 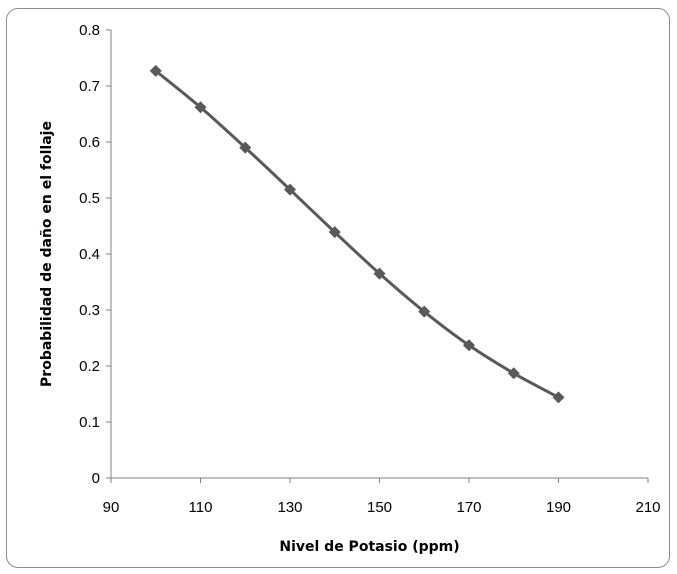 I want to click on y-tick-label: 0.3, so click(x=89, y=310).